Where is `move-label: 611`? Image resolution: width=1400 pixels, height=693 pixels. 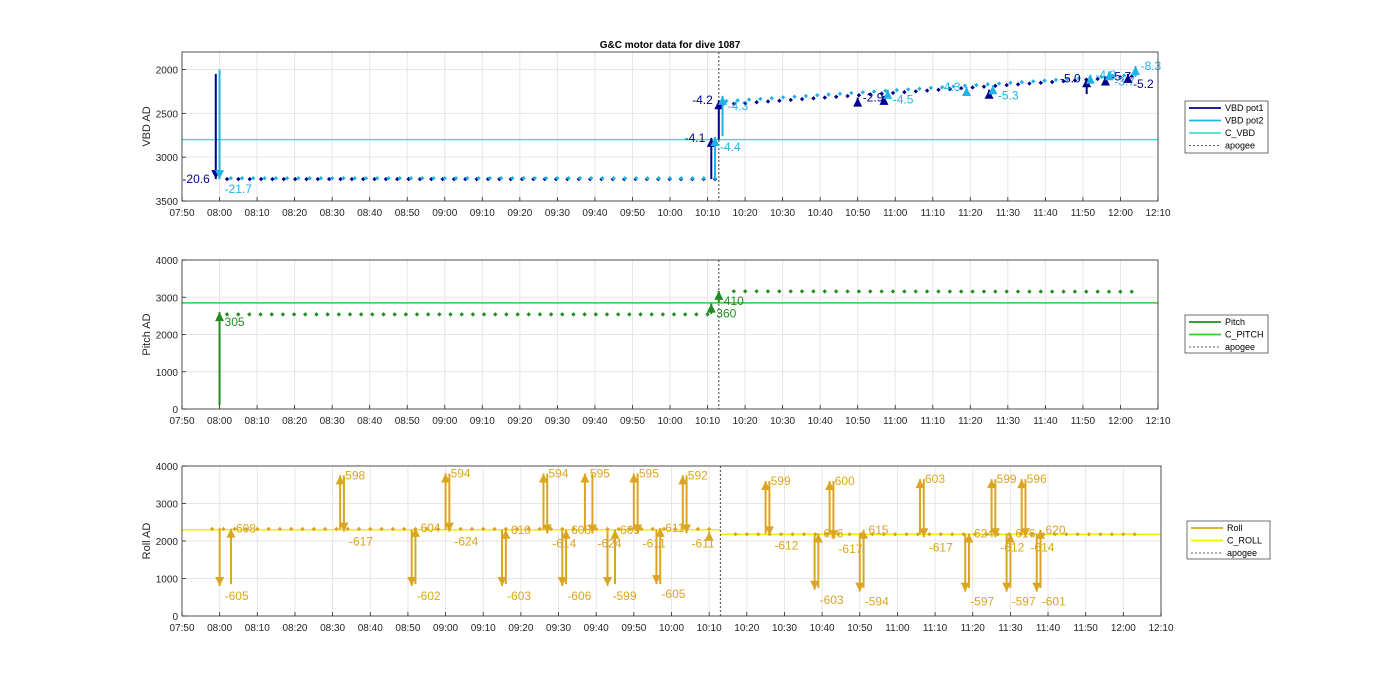 move-label: 611 is located at coordinates (674, 528).